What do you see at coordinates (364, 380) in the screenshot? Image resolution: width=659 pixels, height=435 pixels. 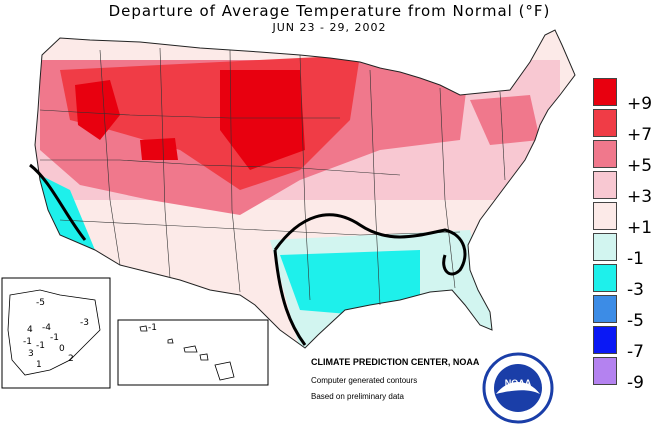 I see `credit-line2: Computer generated contours` at bounding box center [364, 380].